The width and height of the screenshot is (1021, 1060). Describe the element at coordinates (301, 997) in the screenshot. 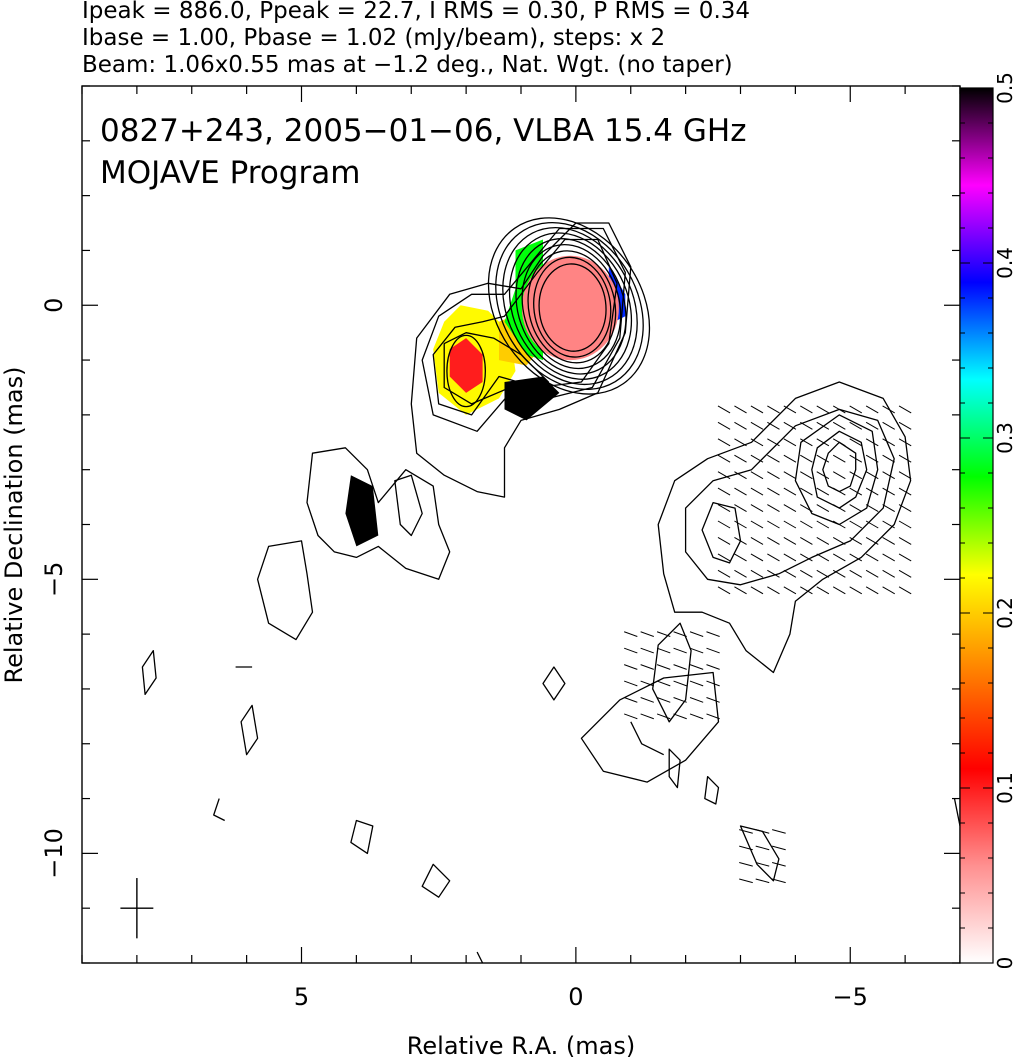

I see `x-tick-label: 5` at that location.